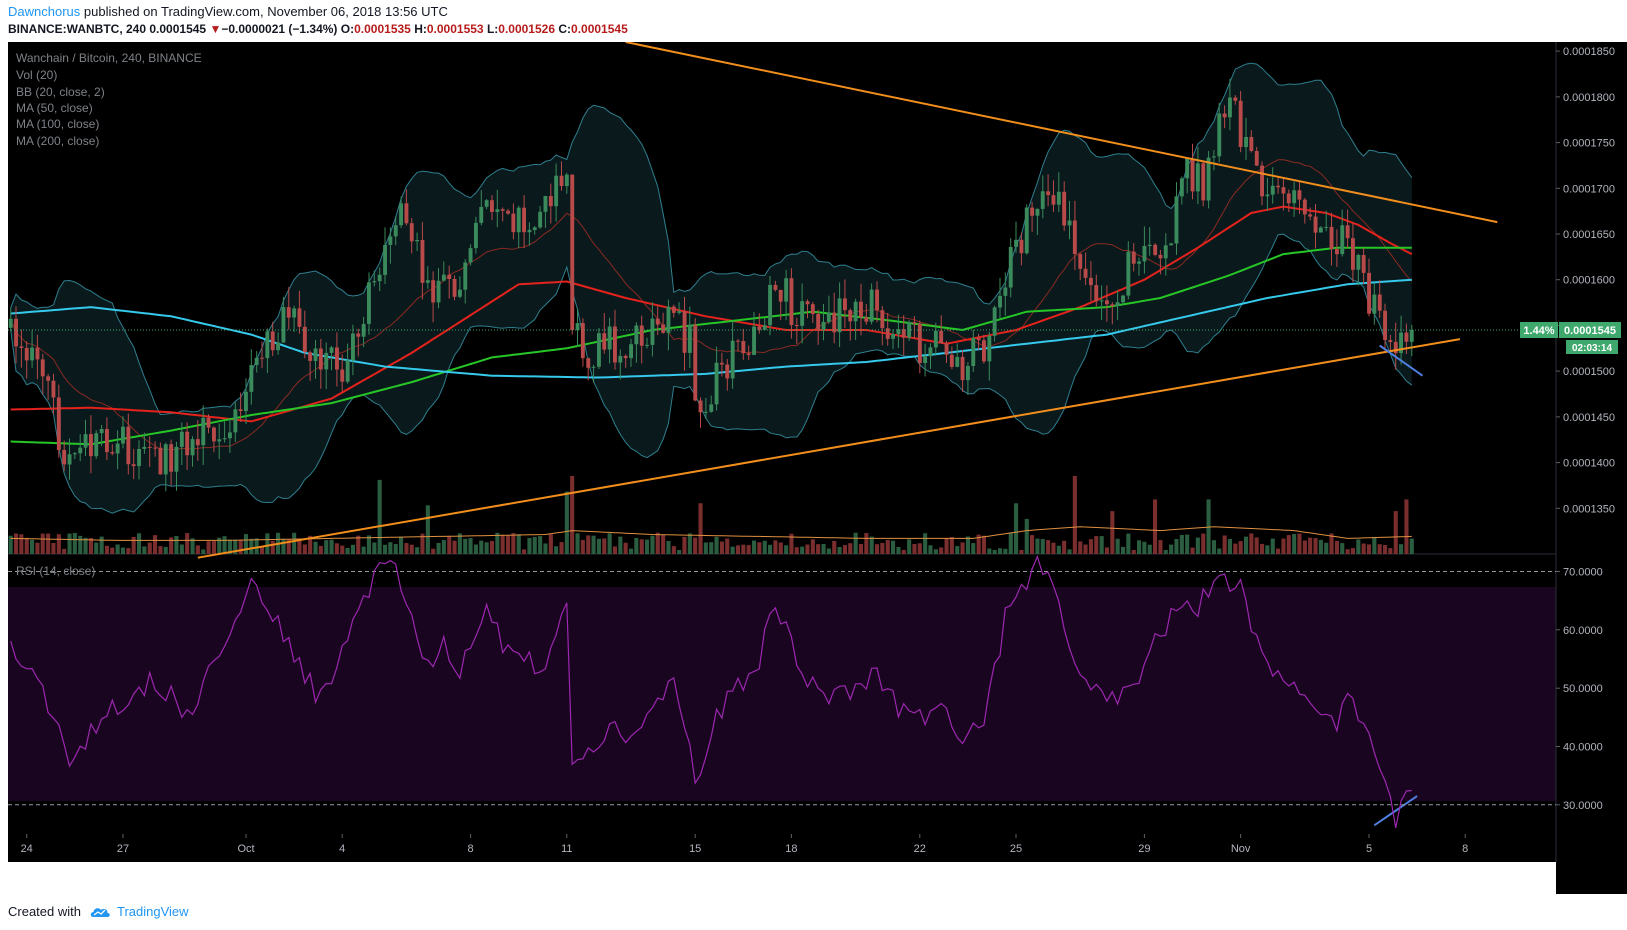  I want to click on time-scale, so click(782, 848).